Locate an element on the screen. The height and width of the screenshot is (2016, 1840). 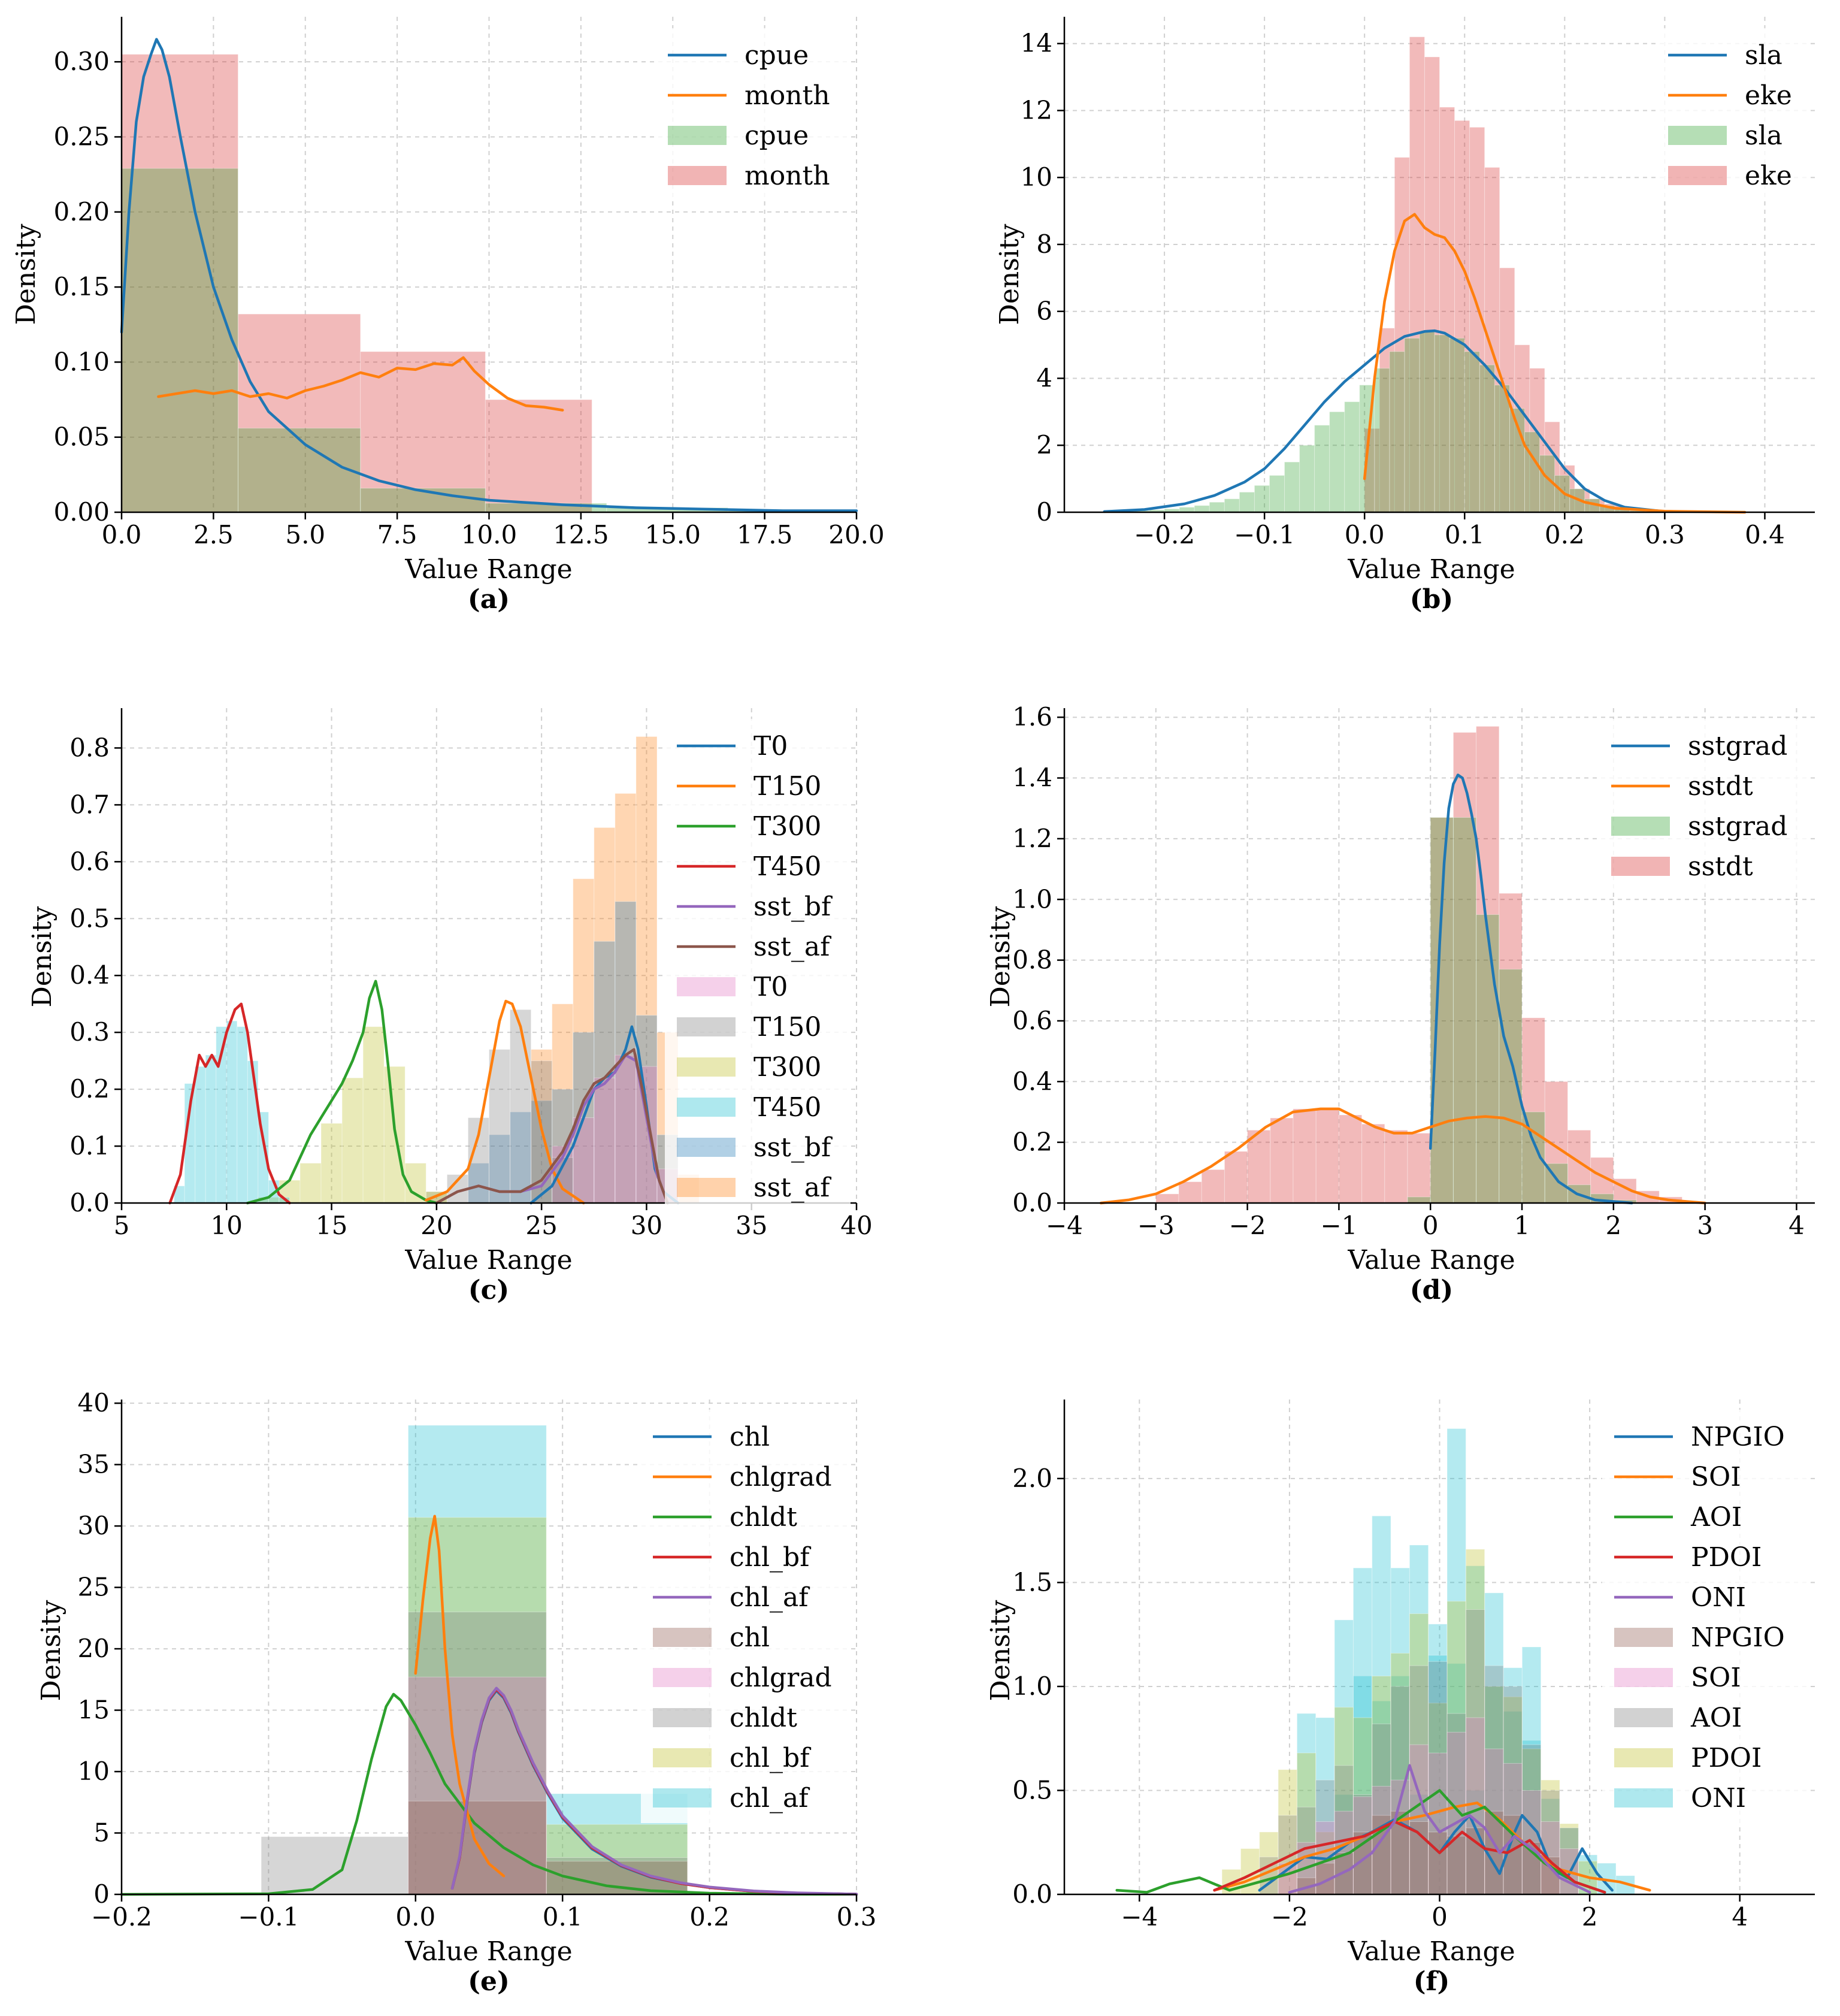
legend-item: eke is located at coordinates (1730, 176).